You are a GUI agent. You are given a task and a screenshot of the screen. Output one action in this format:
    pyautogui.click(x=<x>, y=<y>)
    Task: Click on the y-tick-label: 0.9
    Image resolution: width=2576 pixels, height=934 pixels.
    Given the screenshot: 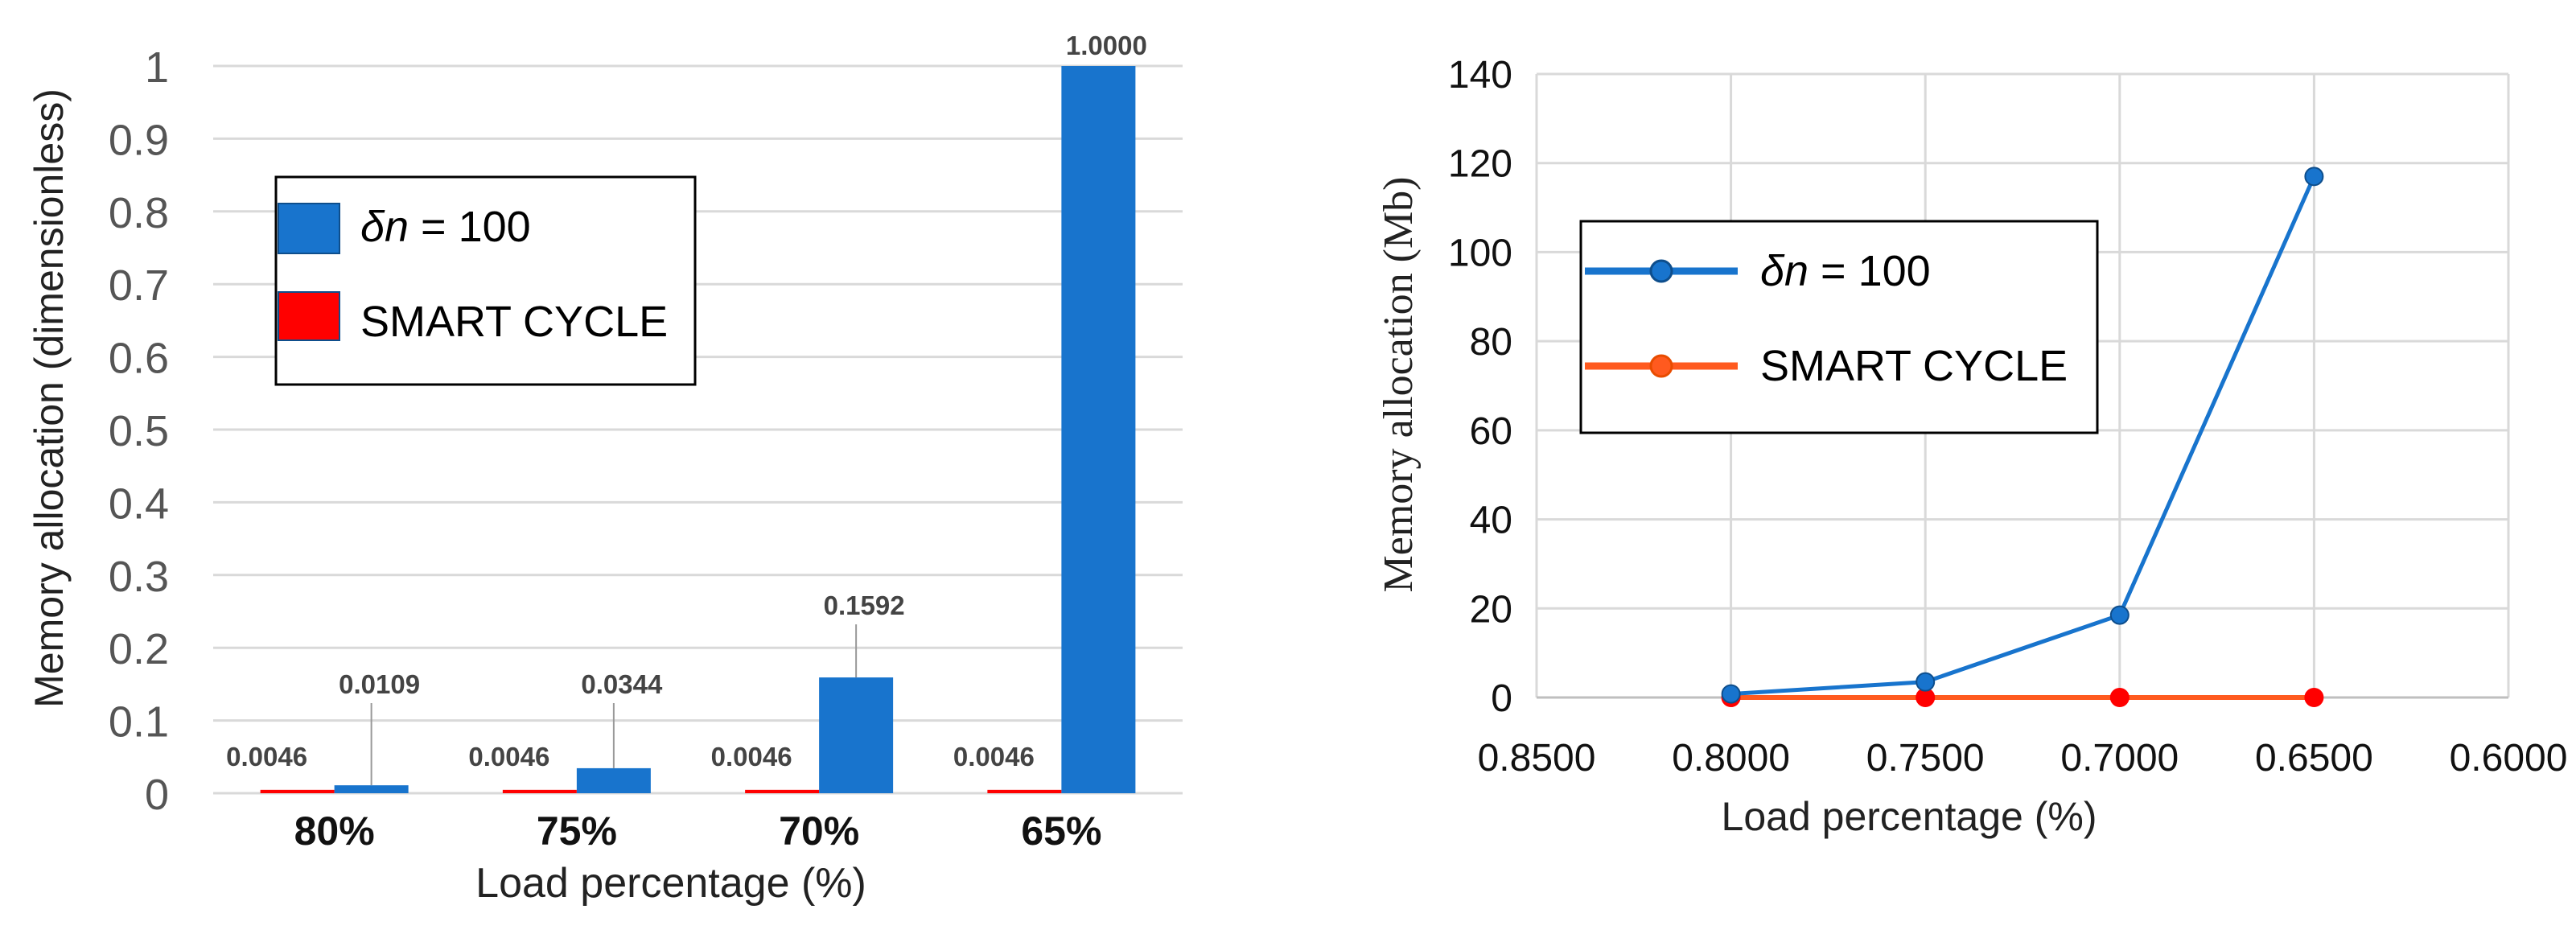 What is the action you would take?
    pyautogui.click(x=139, y=140)
    